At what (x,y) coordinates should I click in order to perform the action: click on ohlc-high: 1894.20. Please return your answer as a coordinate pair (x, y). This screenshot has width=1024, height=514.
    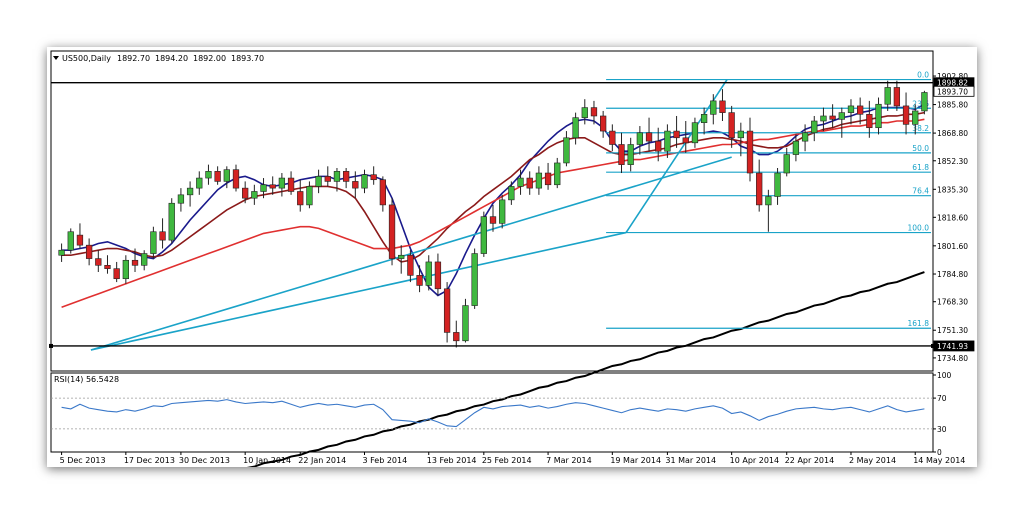
    Looking at the image, I should click on (171, 58).